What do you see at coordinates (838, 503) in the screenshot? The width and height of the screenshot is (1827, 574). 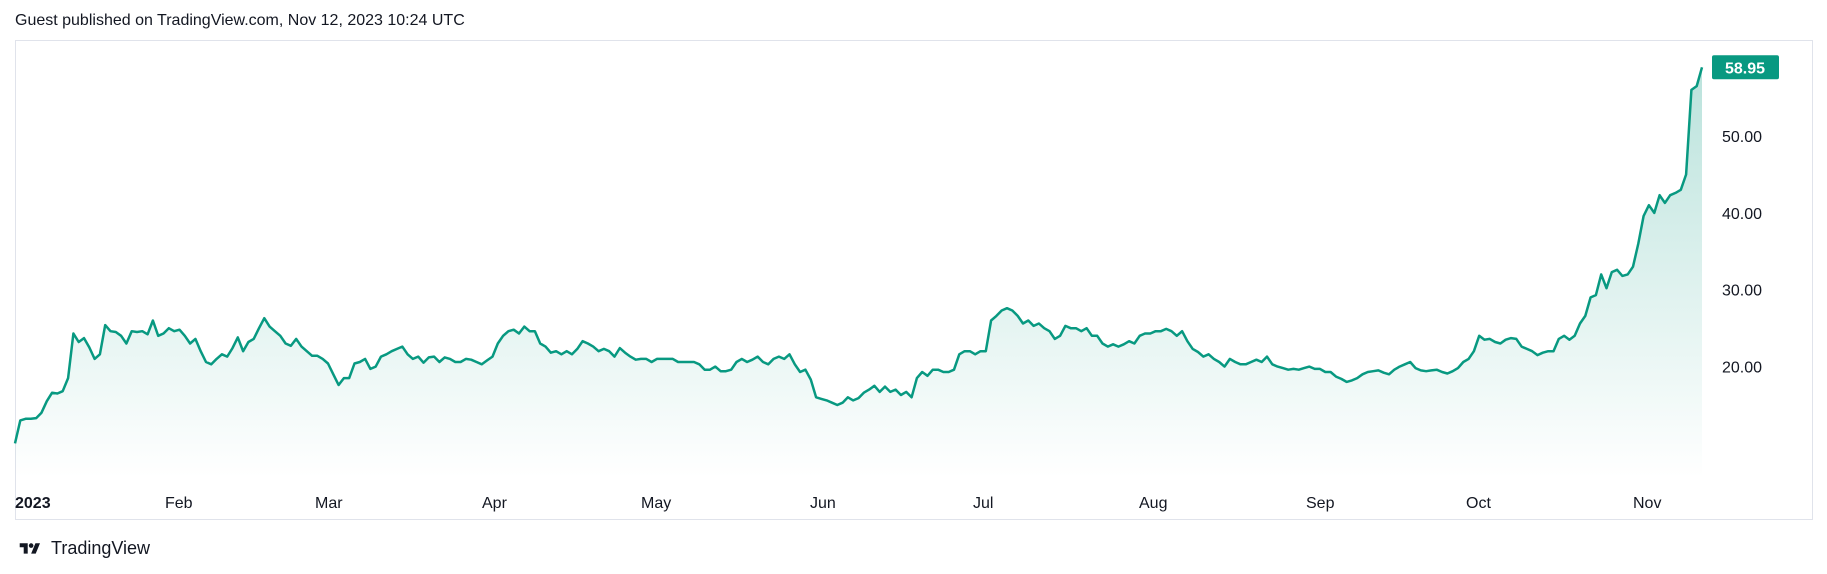 I see `time-axis: 2023 Feb Mar Apr May Jun Jul Aug Sep Oct Nov` at bounding box center [838, 503].